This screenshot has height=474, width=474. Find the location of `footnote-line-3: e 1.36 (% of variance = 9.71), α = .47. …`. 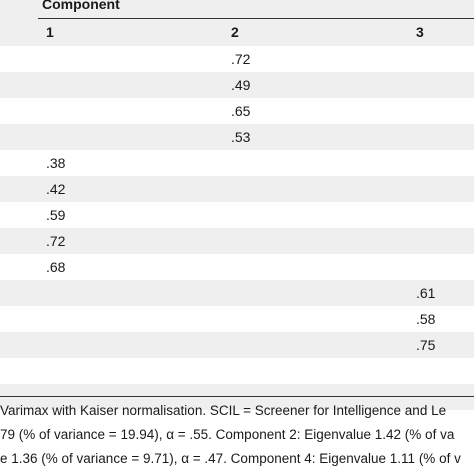

footnote-line-3: e 1.36 (% of variance = 9.71), α = .47. … is located at coordinates (230, 458).